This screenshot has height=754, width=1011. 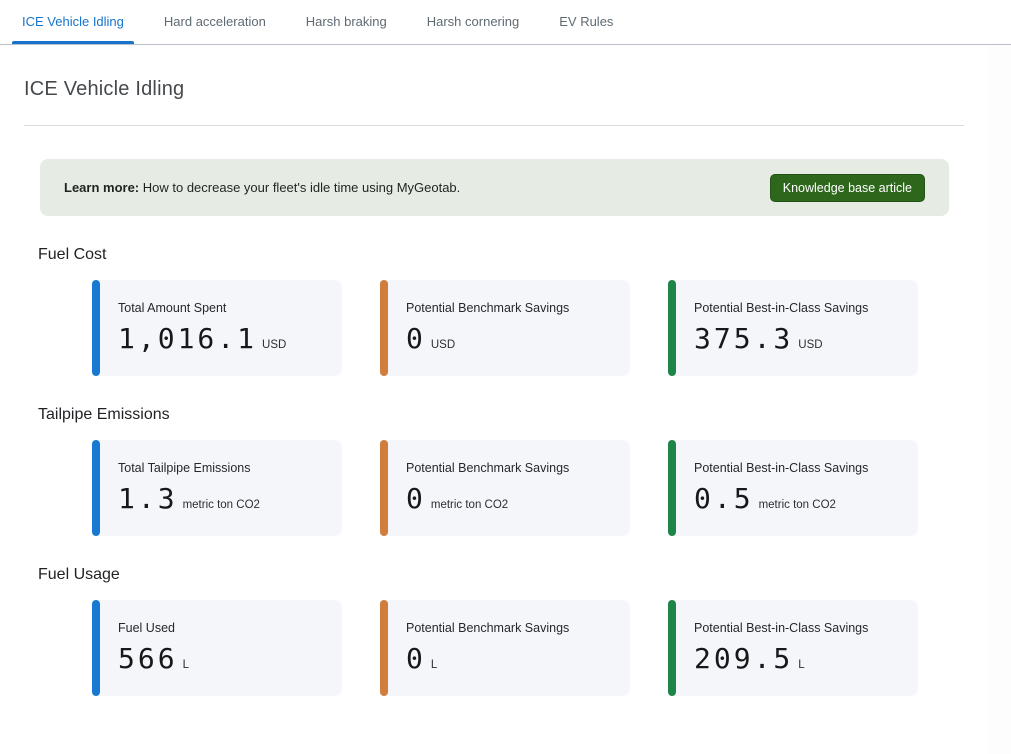 I want to click on card-value: 1.3, so click(x=148, y=498).